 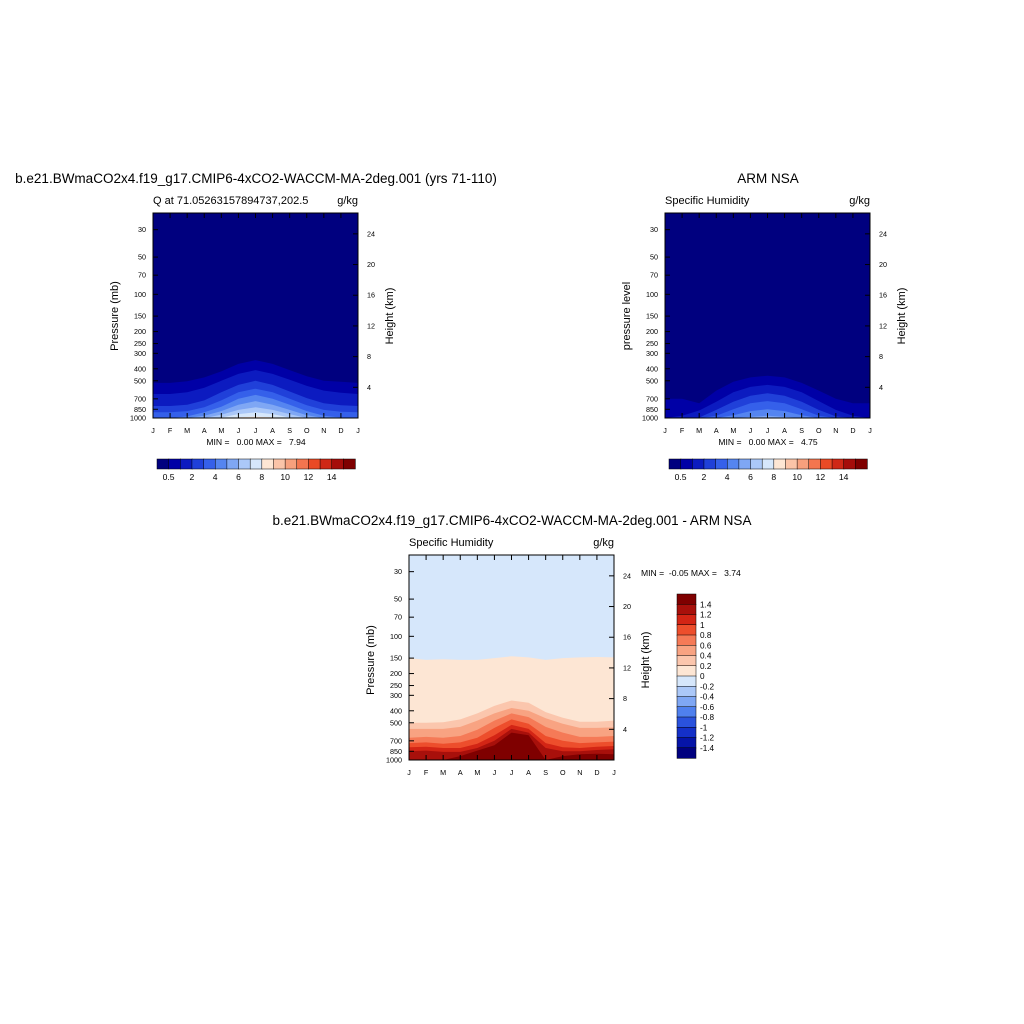 What do you see at coordinates (707, 697) in the screenshot?
I see `colorbar-label: -0.4` at bounding box center [707, 697].